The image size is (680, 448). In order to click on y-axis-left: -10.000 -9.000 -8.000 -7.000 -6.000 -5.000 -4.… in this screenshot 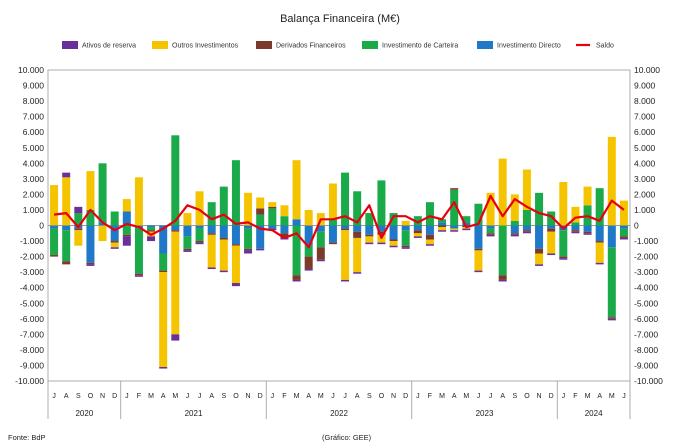, I will do `click(29, 225)`.